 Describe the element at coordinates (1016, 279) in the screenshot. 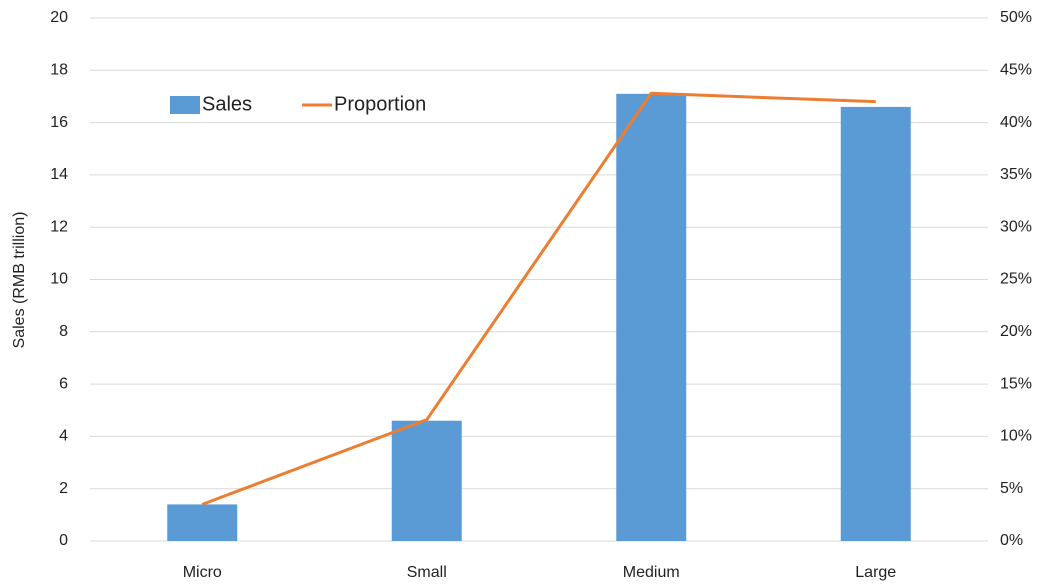

I see `y2-tick-label: 25%` at that location.